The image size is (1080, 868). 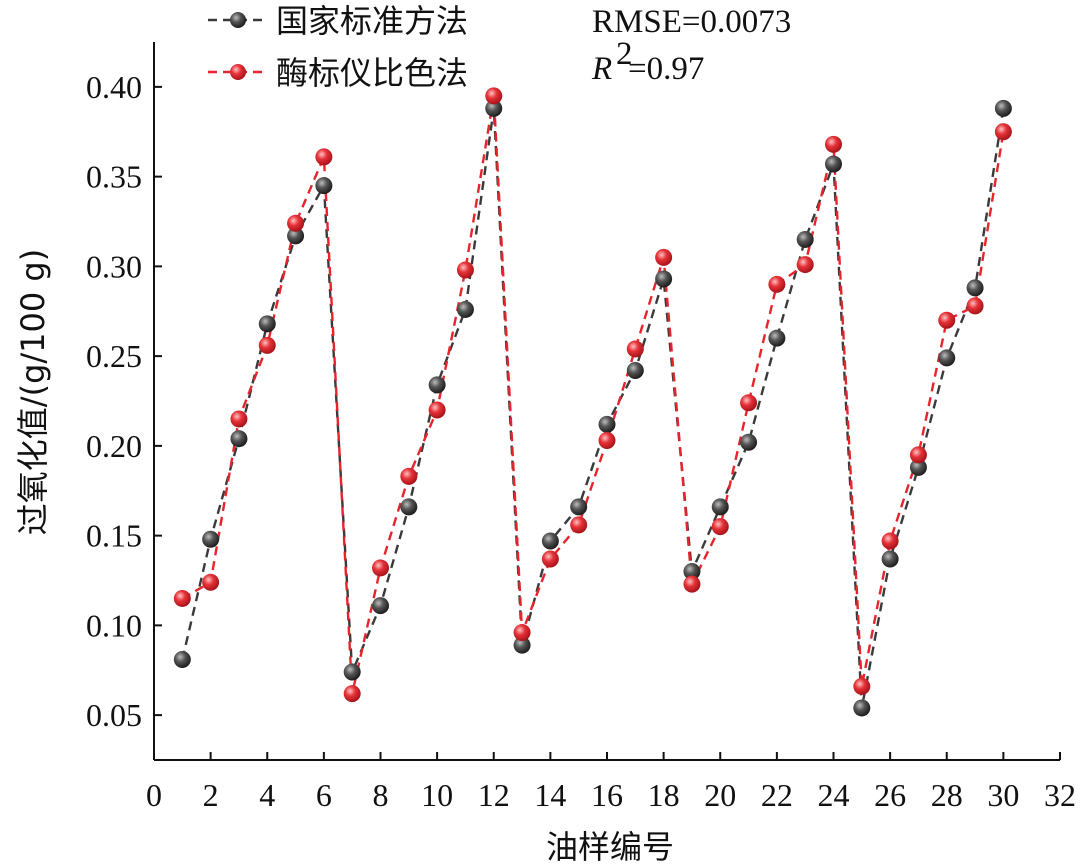 I want to click on r2-symbol: R, so click(x=601, y=69).